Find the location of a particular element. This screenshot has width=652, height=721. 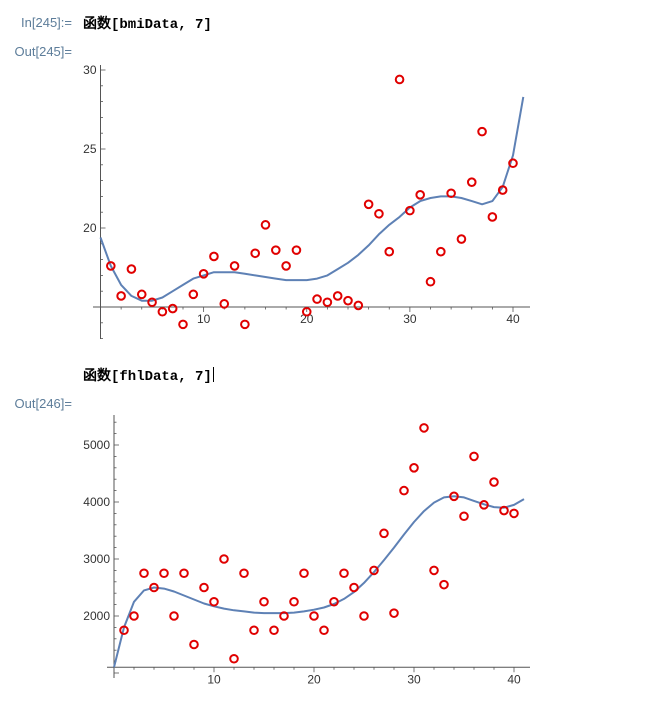

input-cell-246: 函数[fhlData, 7] is located at coordinates (148, 375).